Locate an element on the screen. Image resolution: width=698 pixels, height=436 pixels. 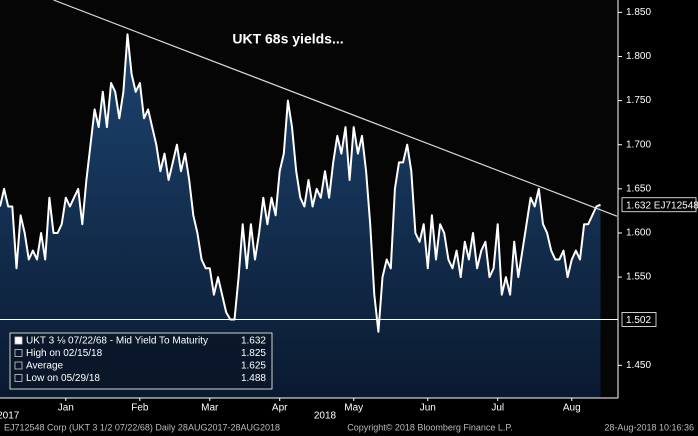
y-tick-label: 1.600 is located at coordinates (638, 233).